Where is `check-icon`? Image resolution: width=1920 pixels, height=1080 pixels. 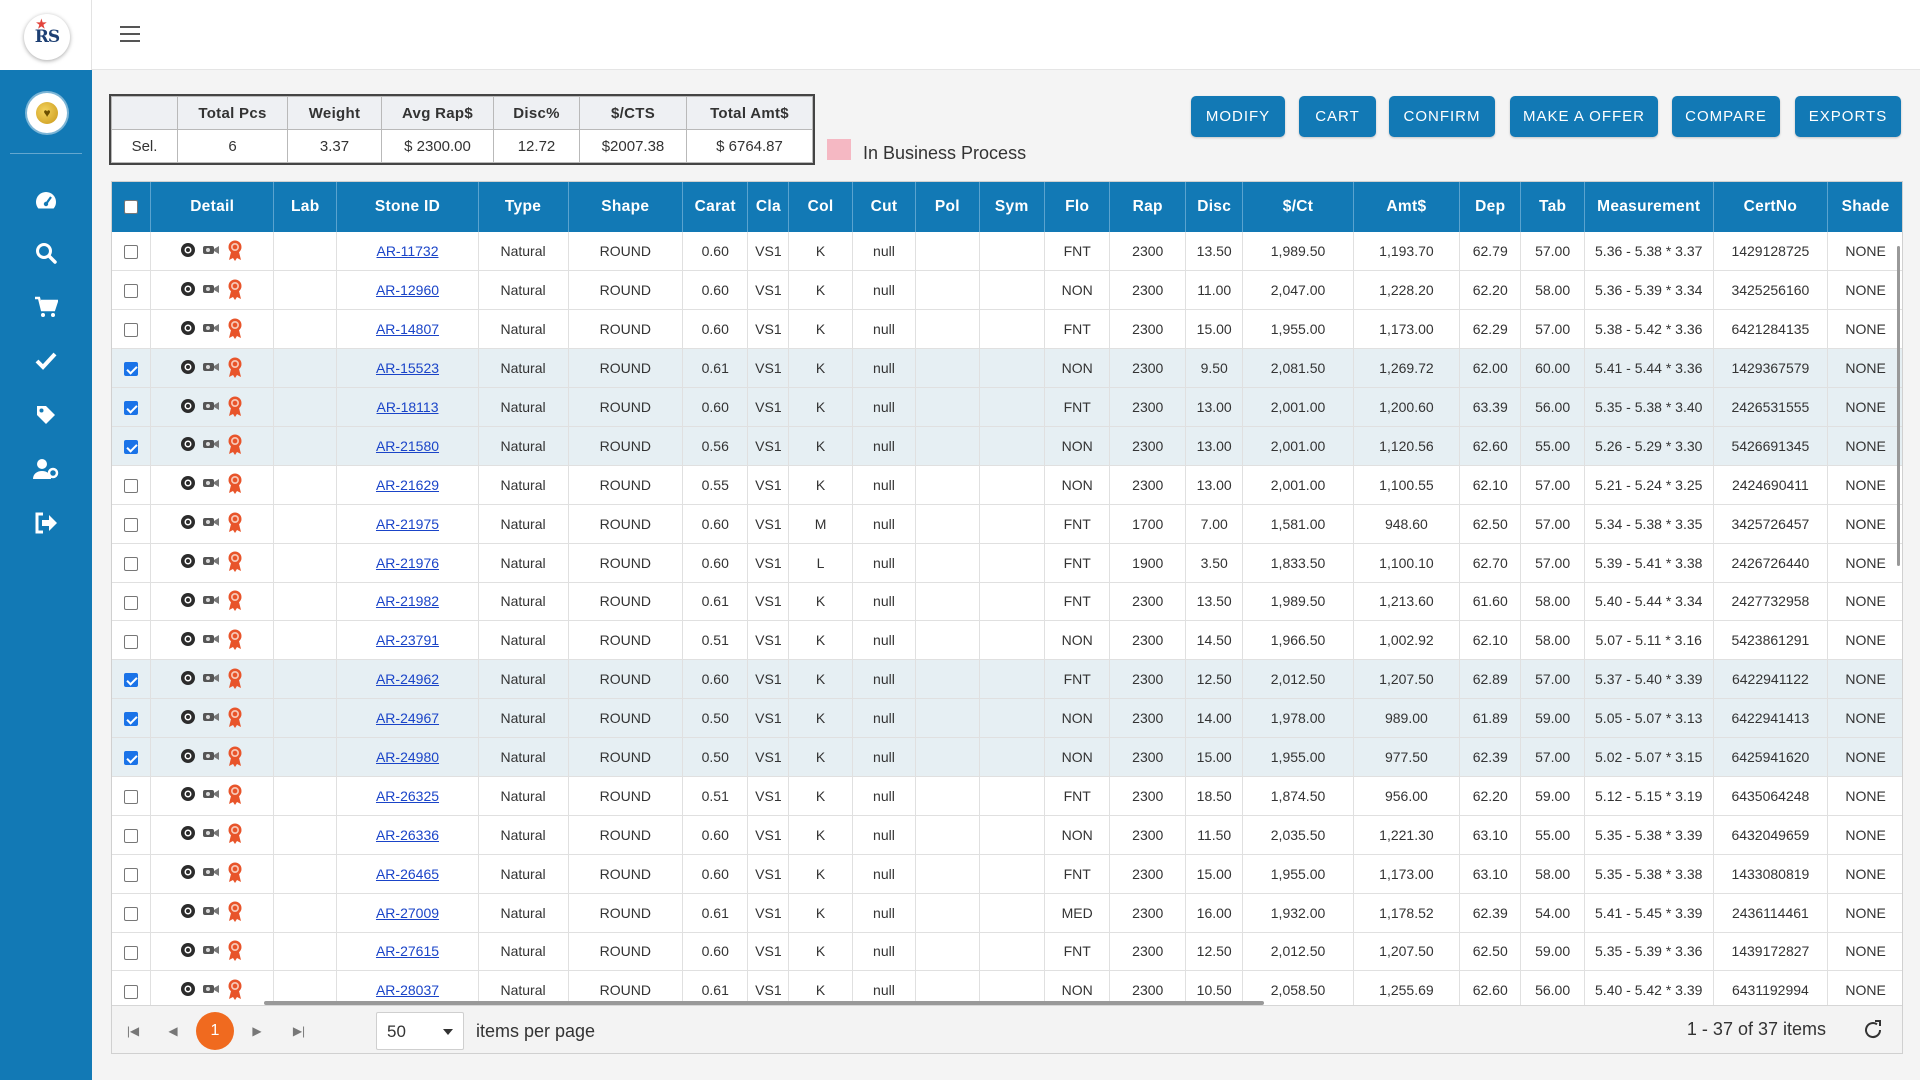 check-icon is located at coordinates (46, 361).